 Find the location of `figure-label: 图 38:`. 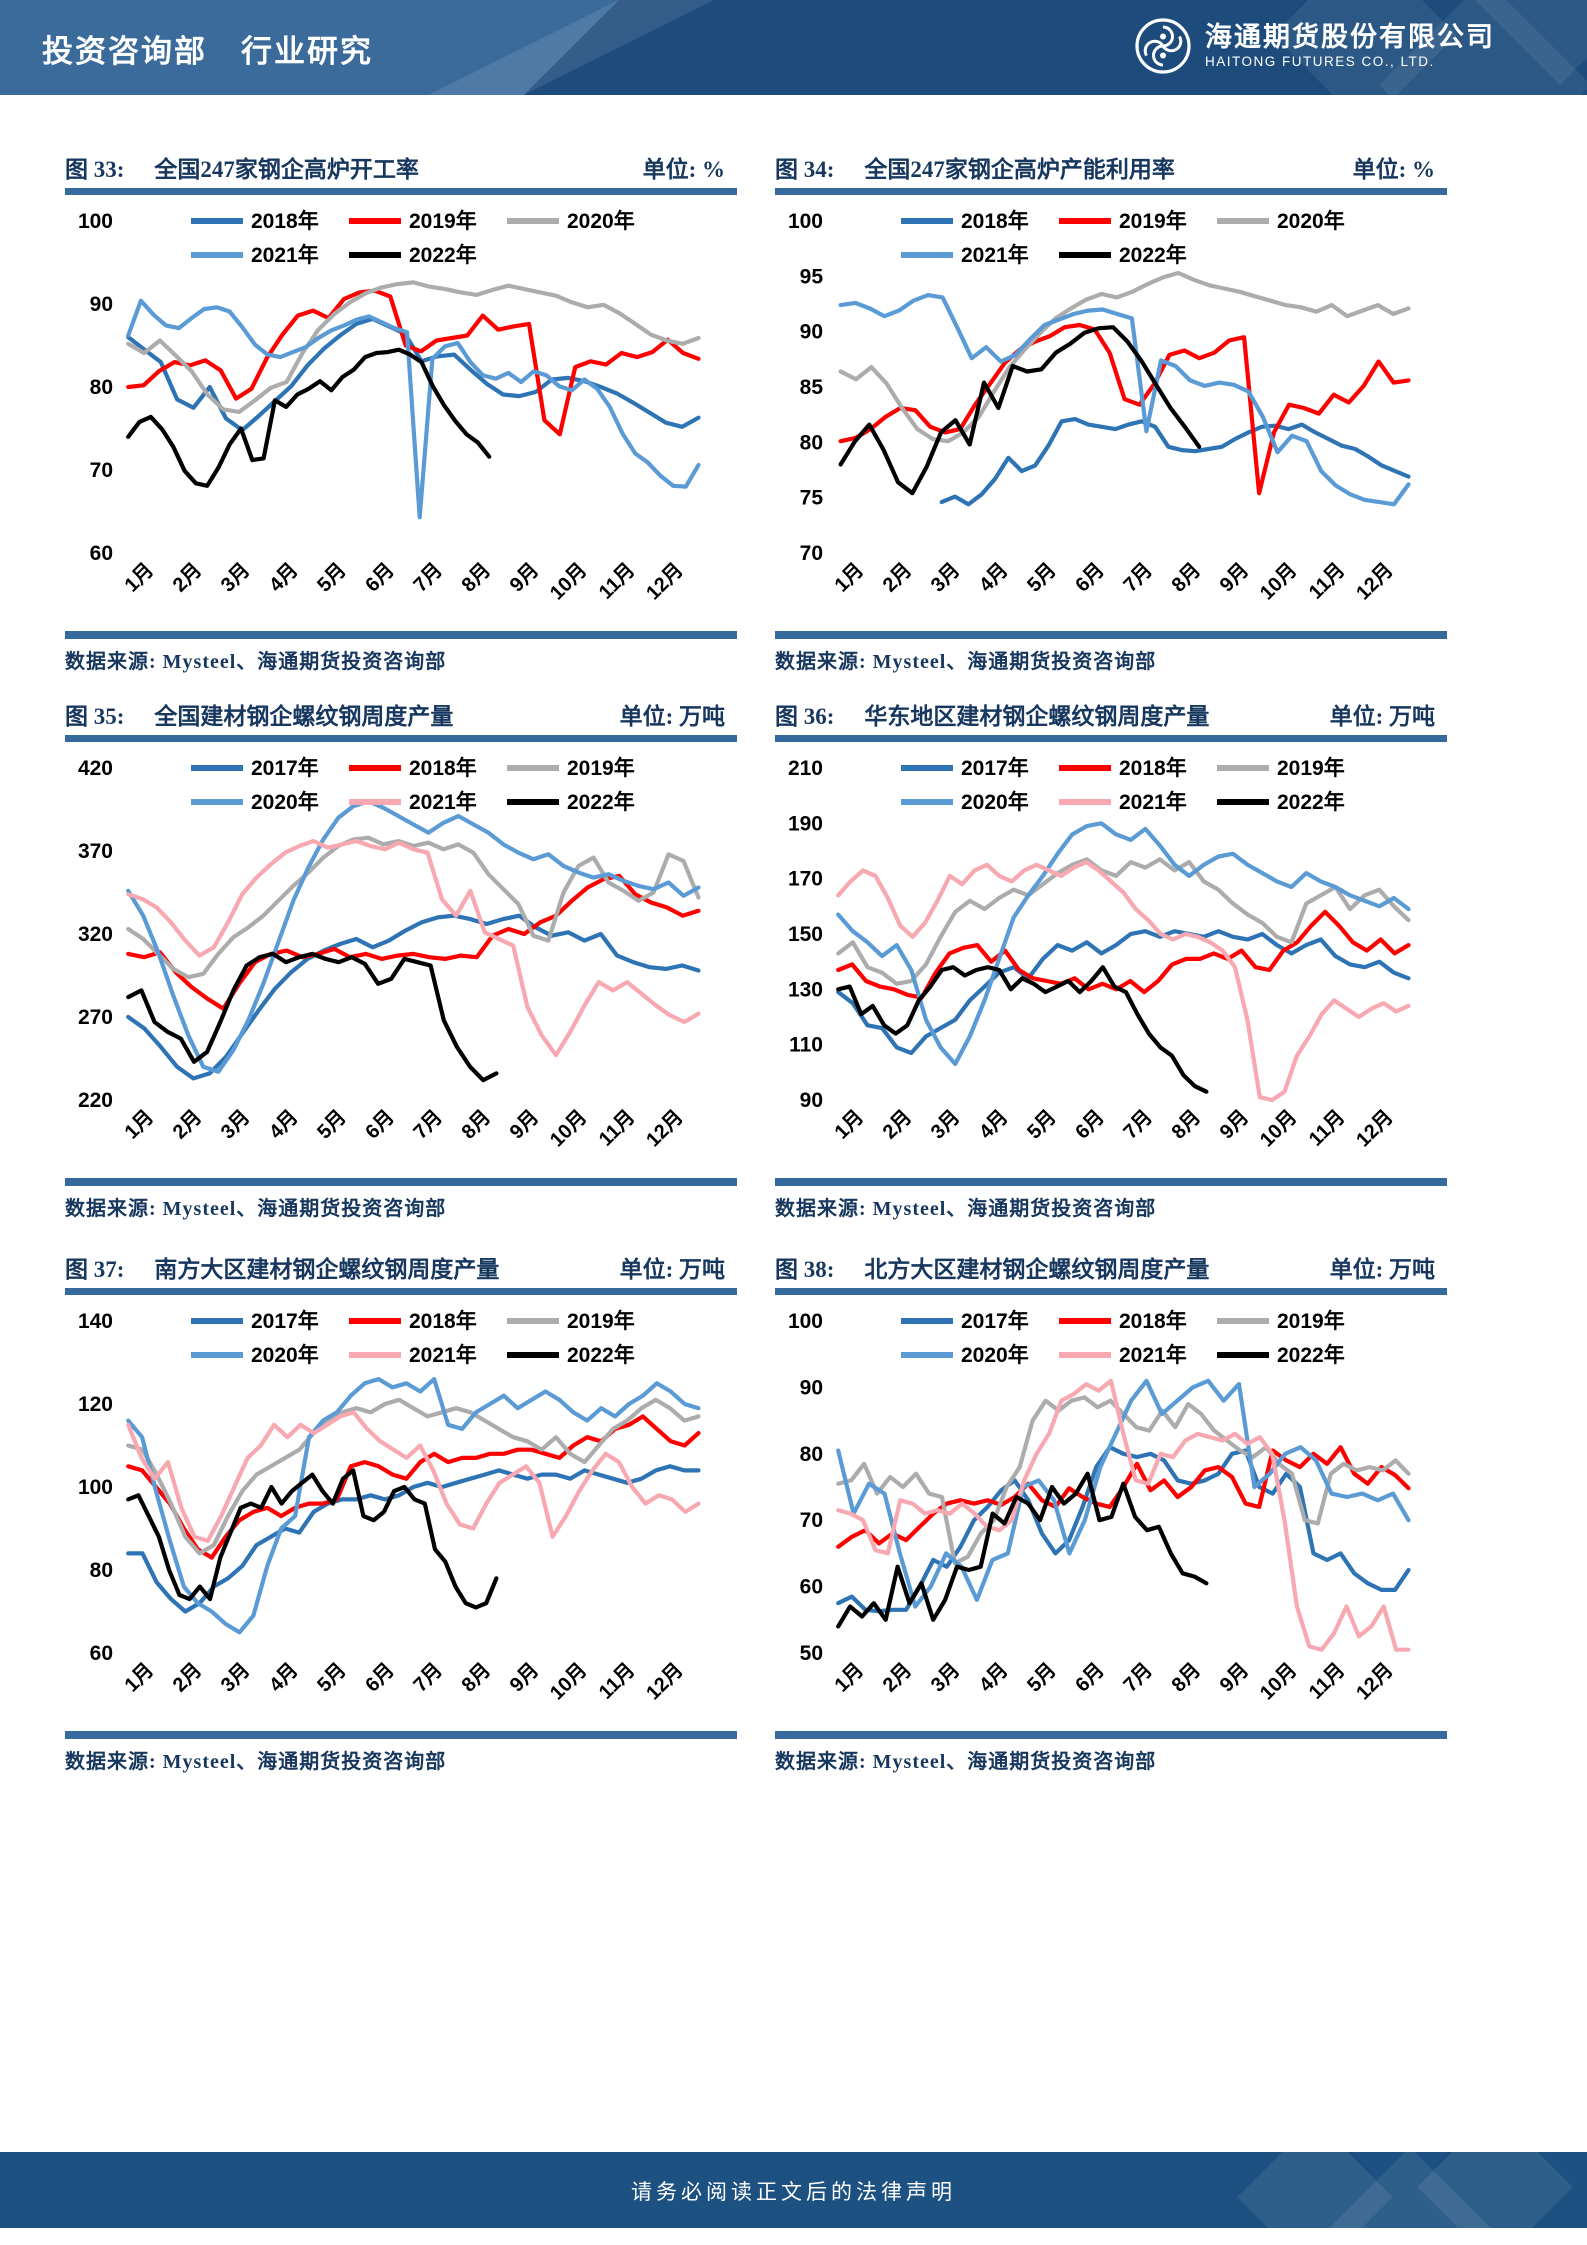

figure-label: 图 38: is located at coordinates (805, 1269).